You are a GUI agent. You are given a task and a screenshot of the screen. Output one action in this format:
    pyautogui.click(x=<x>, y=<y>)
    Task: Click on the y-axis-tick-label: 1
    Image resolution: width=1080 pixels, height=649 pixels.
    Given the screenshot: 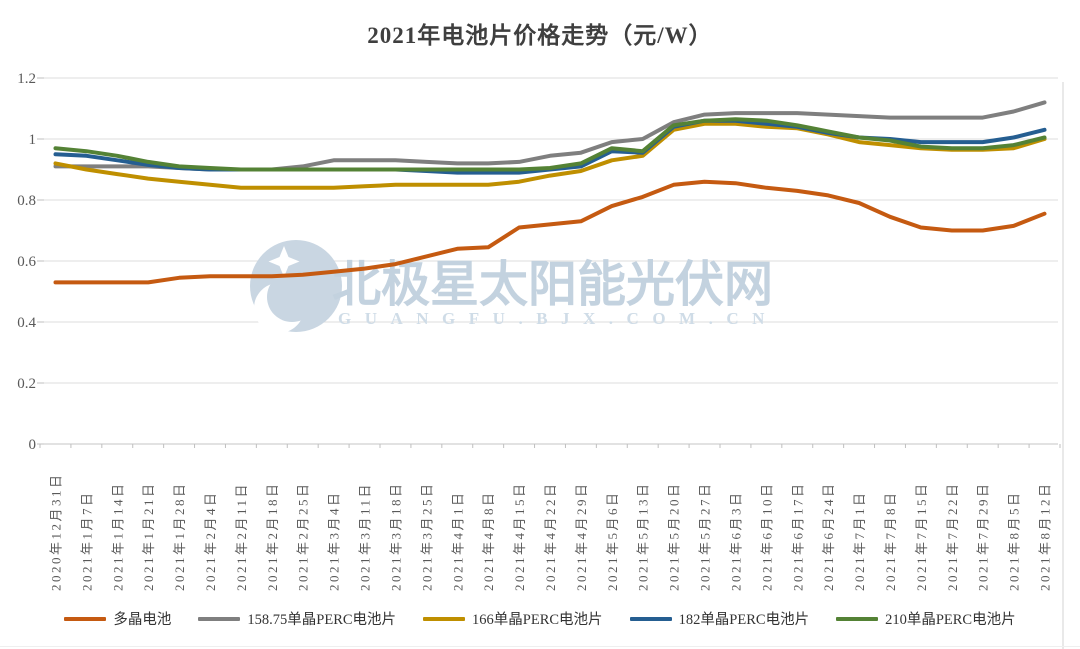 What is the action you would take?
    pyautogui.click(x=33, y=140)
    